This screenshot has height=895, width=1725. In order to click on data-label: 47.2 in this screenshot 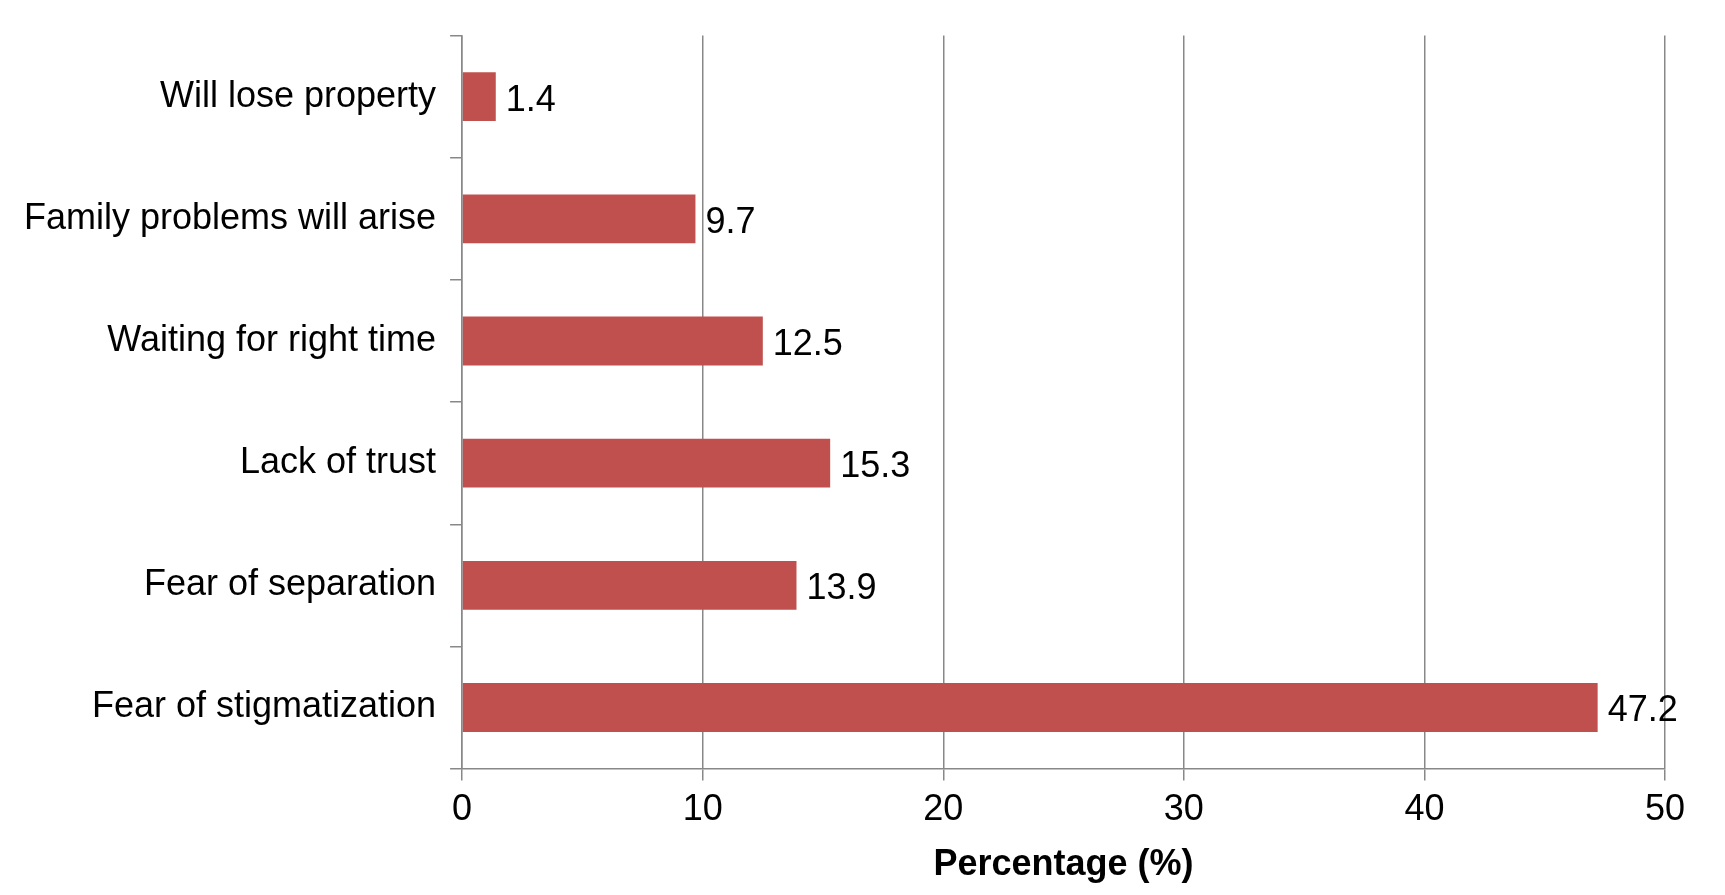, I will do `click(1642, 709)`.